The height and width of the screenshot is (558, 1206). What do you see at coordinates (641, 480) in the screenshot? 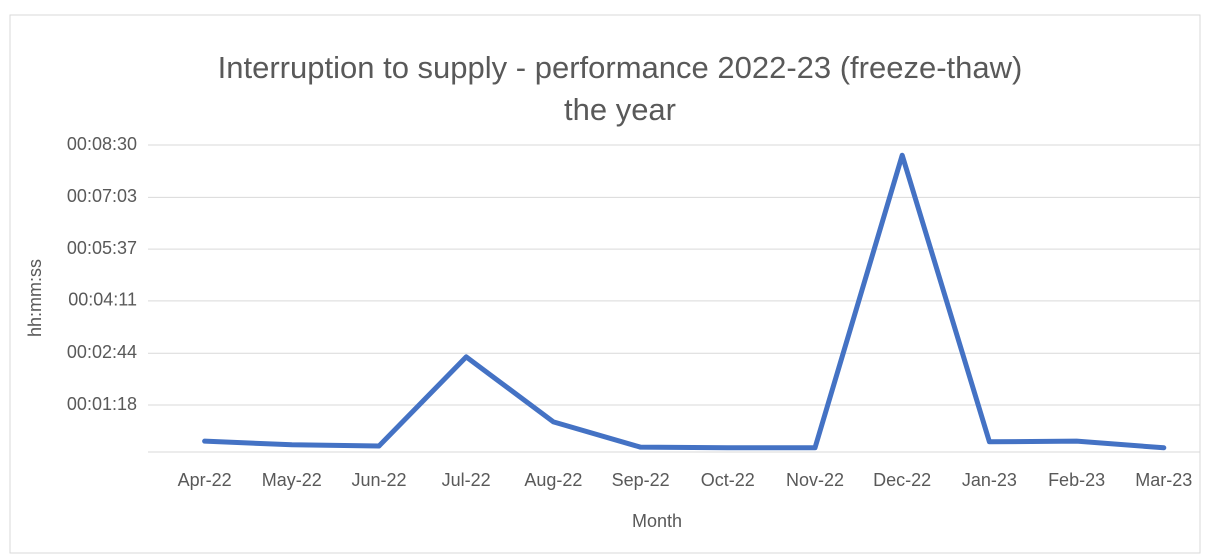
I see `x-tick-label: Sep-22` at bounding box center [641, 480].